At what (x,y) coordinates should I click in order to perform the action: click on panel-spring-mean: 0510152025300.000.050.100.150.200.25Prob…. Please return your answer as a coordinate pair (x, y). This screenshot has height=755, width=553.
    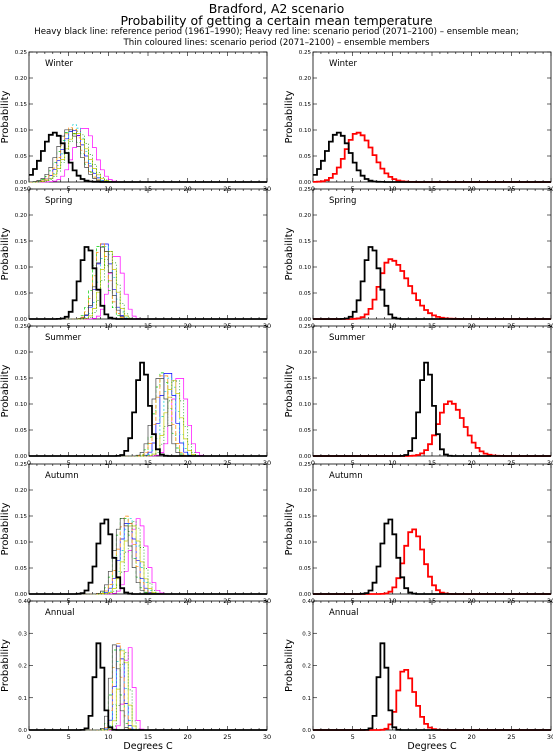
    Looking at the image, I should click on (418, 258).